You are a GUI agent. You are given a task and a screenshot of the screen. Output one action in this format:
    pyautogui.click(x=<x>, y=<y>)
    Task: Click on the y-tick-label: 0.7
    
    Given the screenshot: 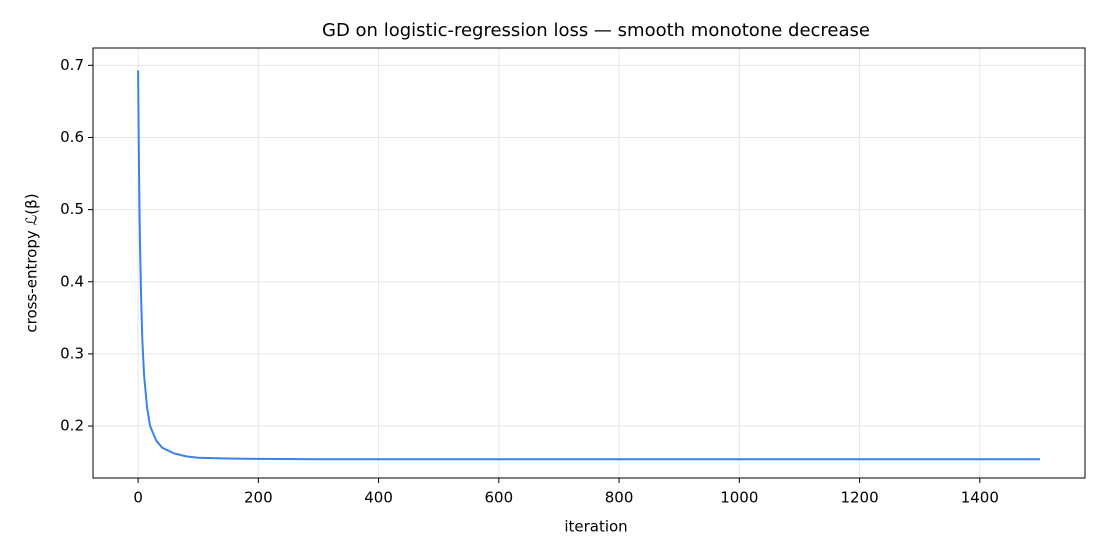 What is the action you would take?
    pyautogui.click(x=72, y=65)
    